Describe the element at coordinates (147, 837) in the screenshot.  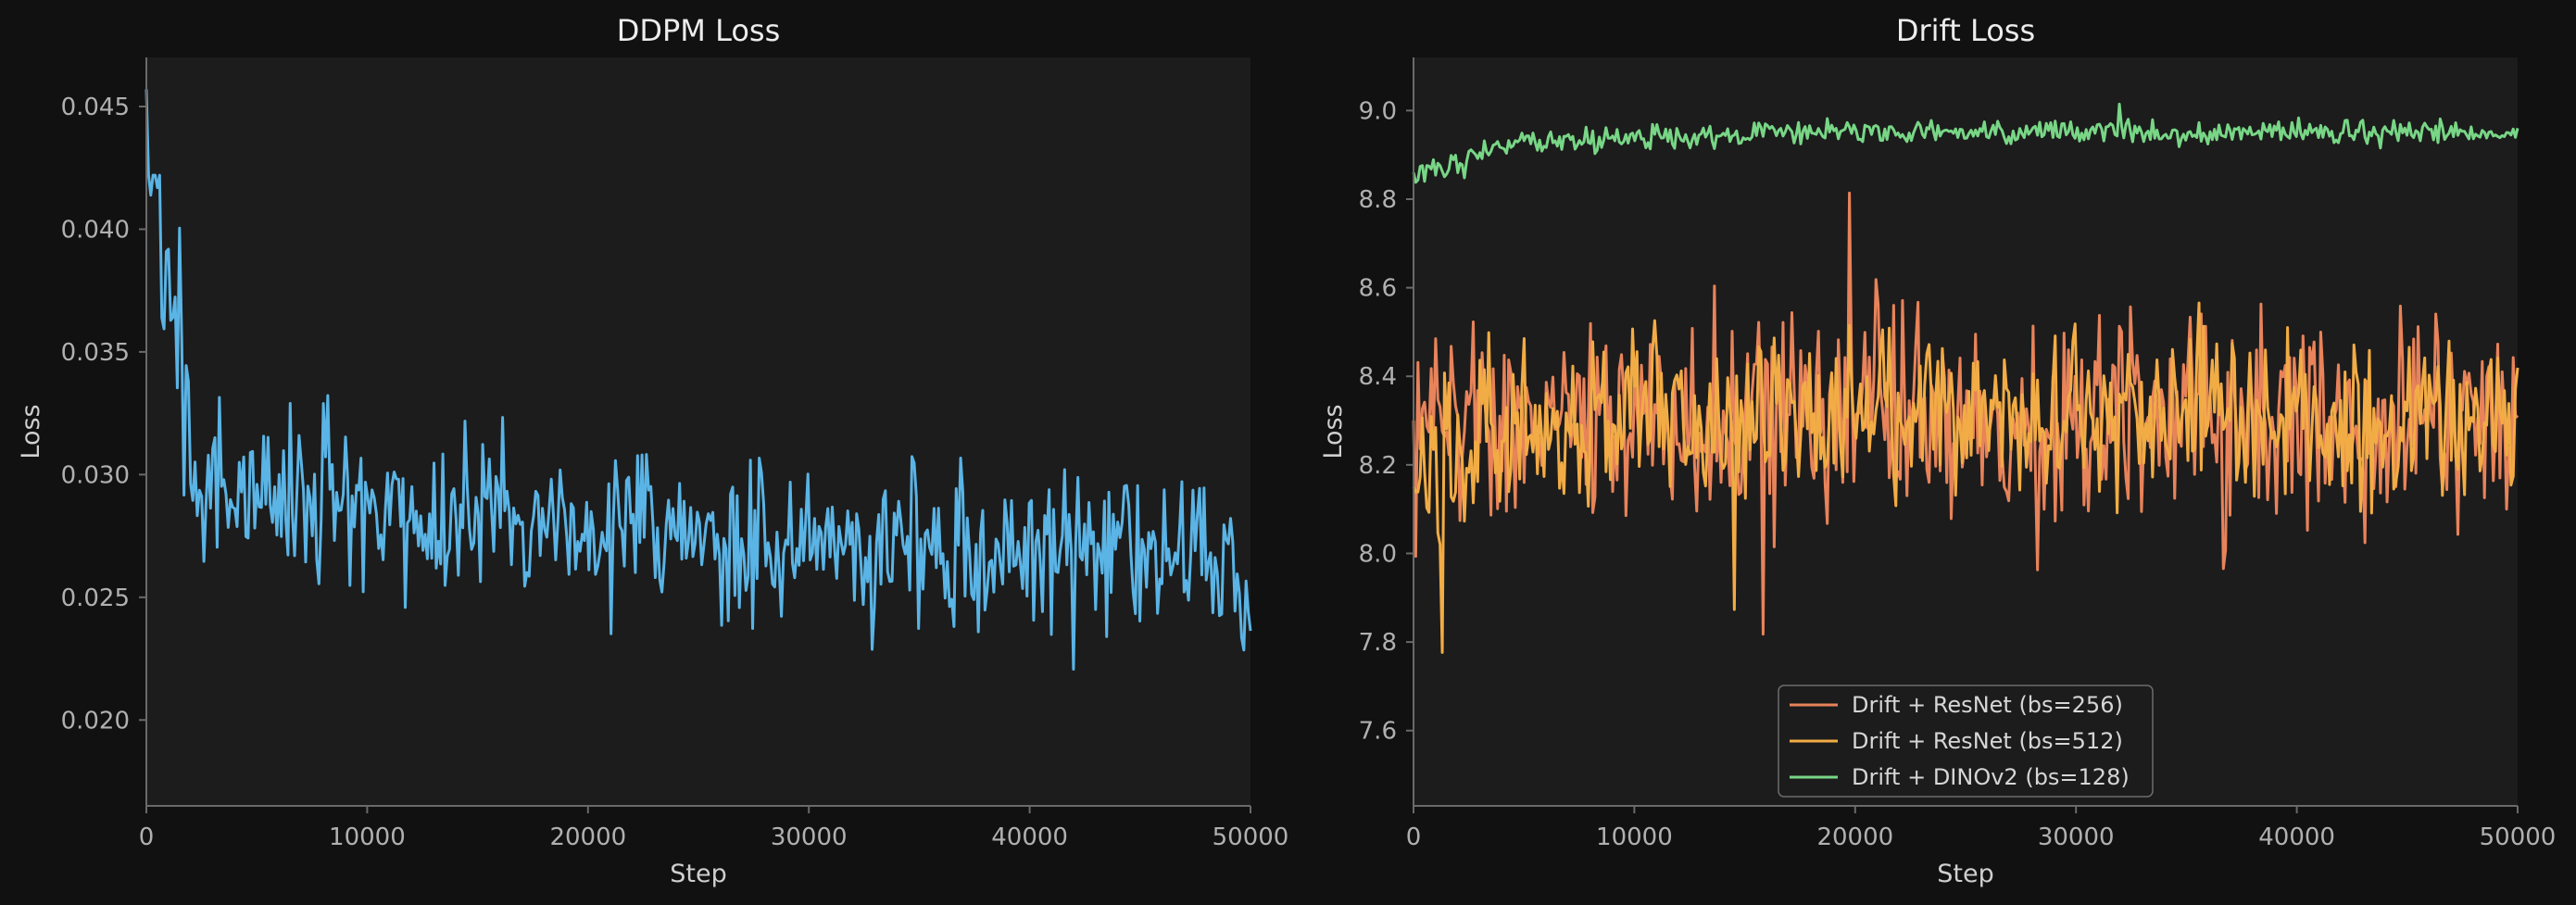
I see `ddpm-x-tick-label-0: 0` at that location.